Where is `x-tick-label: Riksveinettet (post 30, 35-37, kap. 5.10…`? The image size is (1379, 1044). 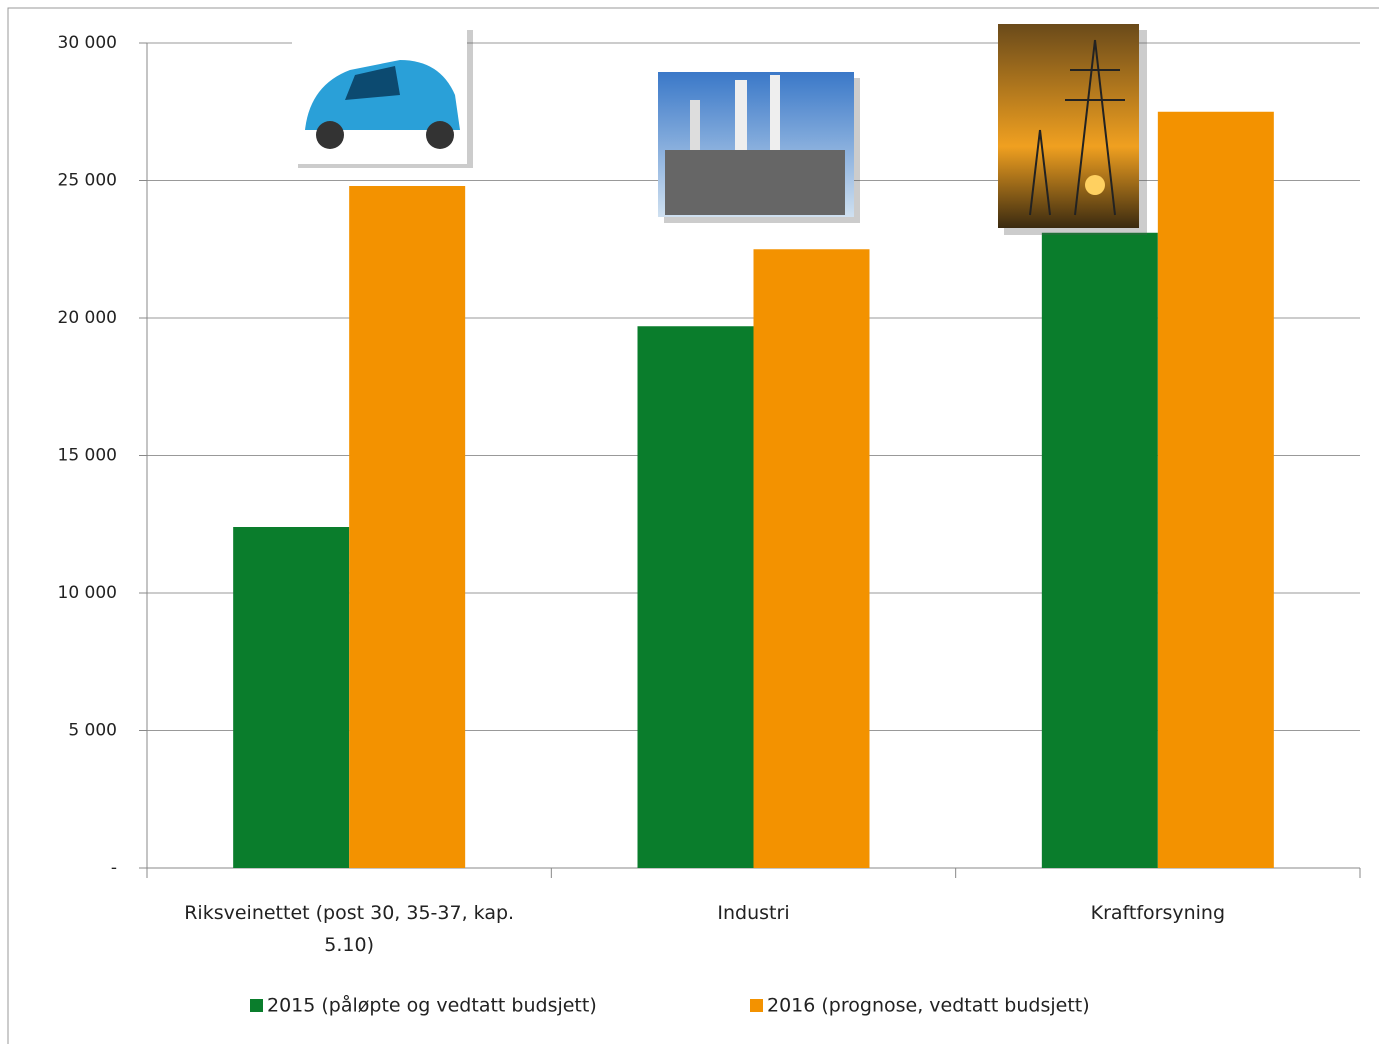 x-tick-label: Riksveinettet (post 30, 35-37, kap. 5.10… is located at coordinates (349, 929).